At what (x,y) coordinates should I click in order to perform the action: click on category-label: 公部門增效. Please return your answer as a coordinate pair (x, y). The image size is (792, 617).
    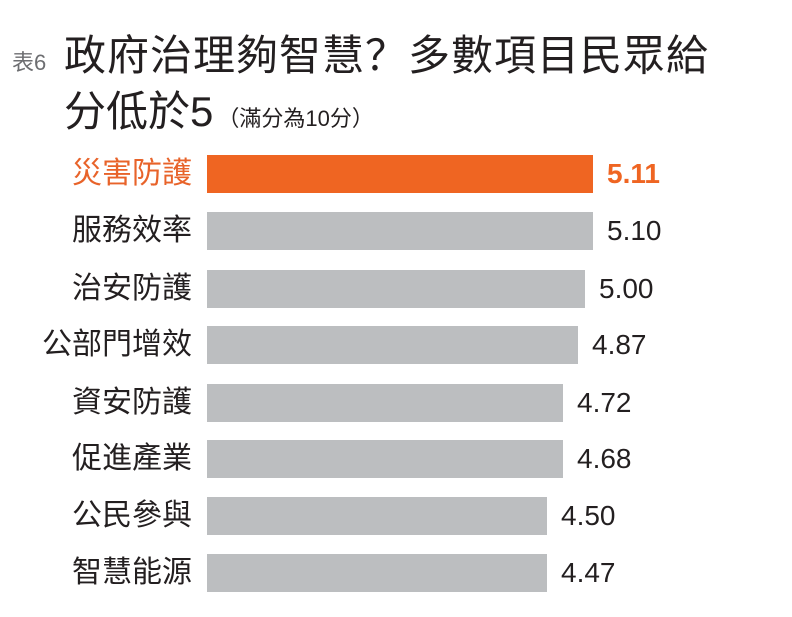
    Looking at the image, I should click on (117, 344).